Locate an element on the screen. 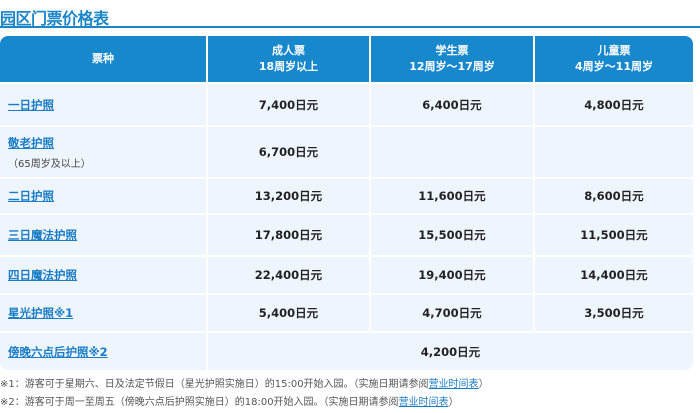  table-row: 敬老护照 （65周岁及以上） 6,700日元 is located at coordinates (346, 151).